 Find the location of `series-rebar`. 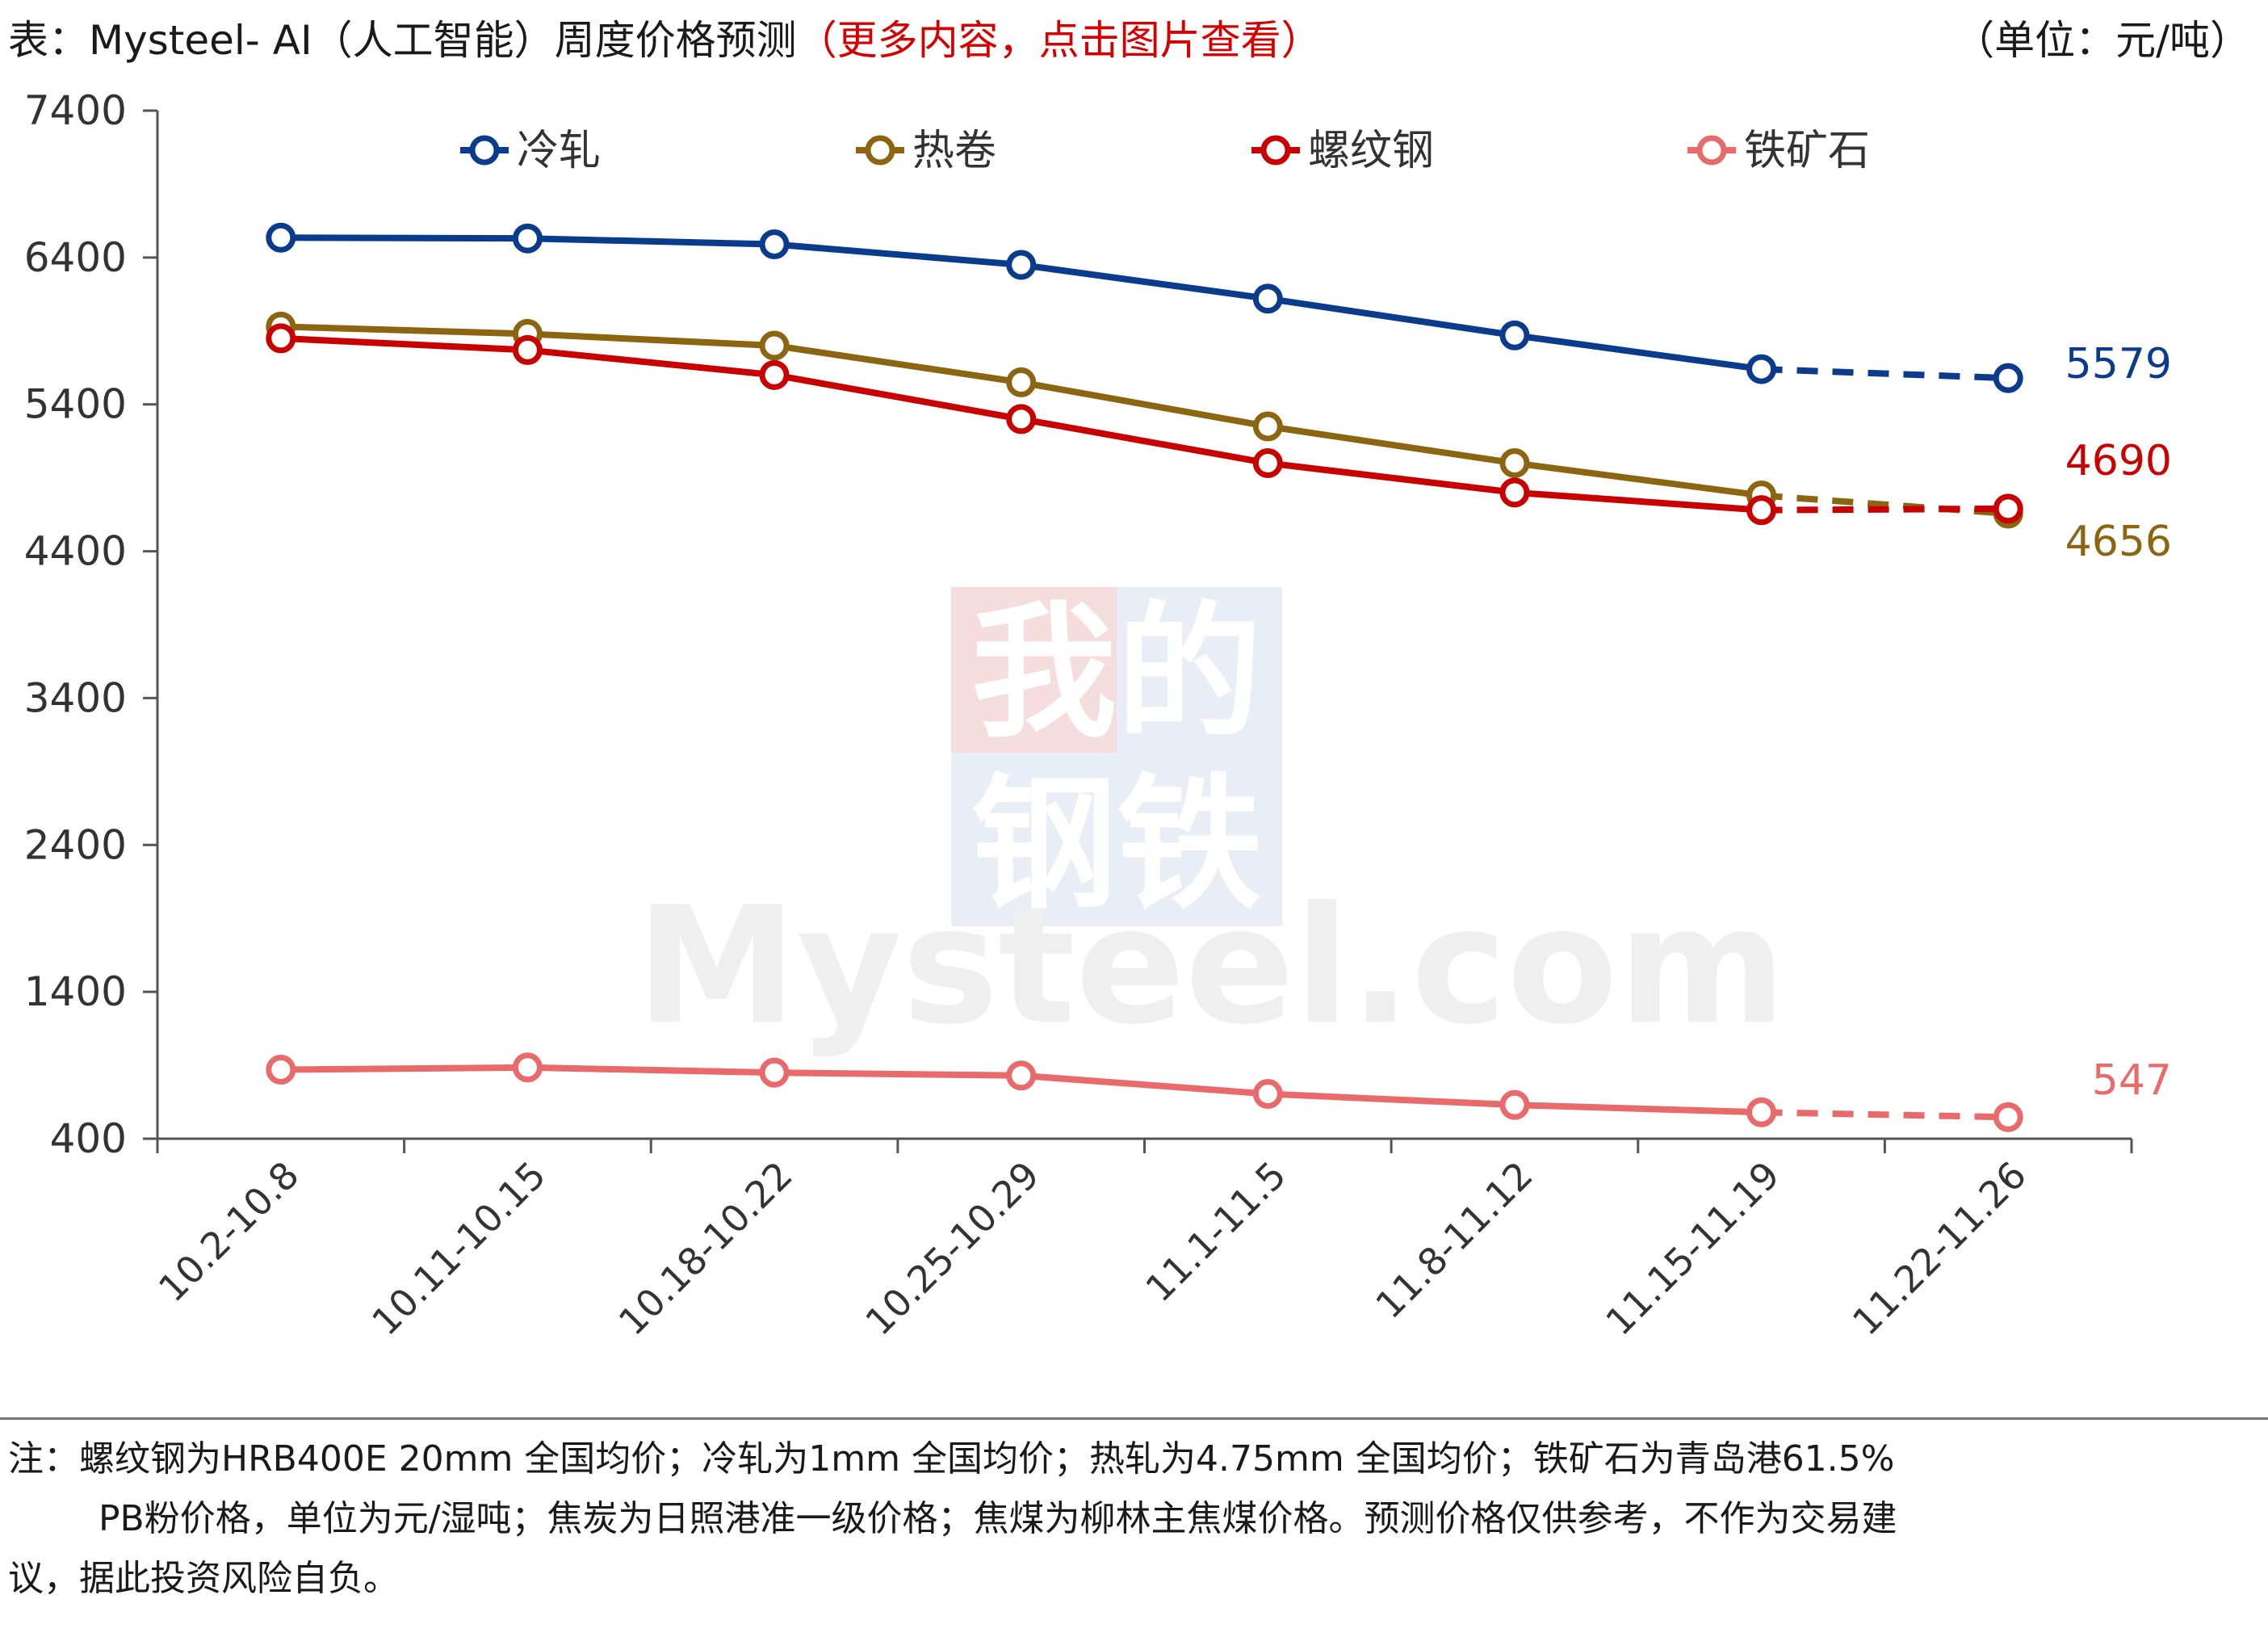

series-rebar is located at coordinates (1144, 425).